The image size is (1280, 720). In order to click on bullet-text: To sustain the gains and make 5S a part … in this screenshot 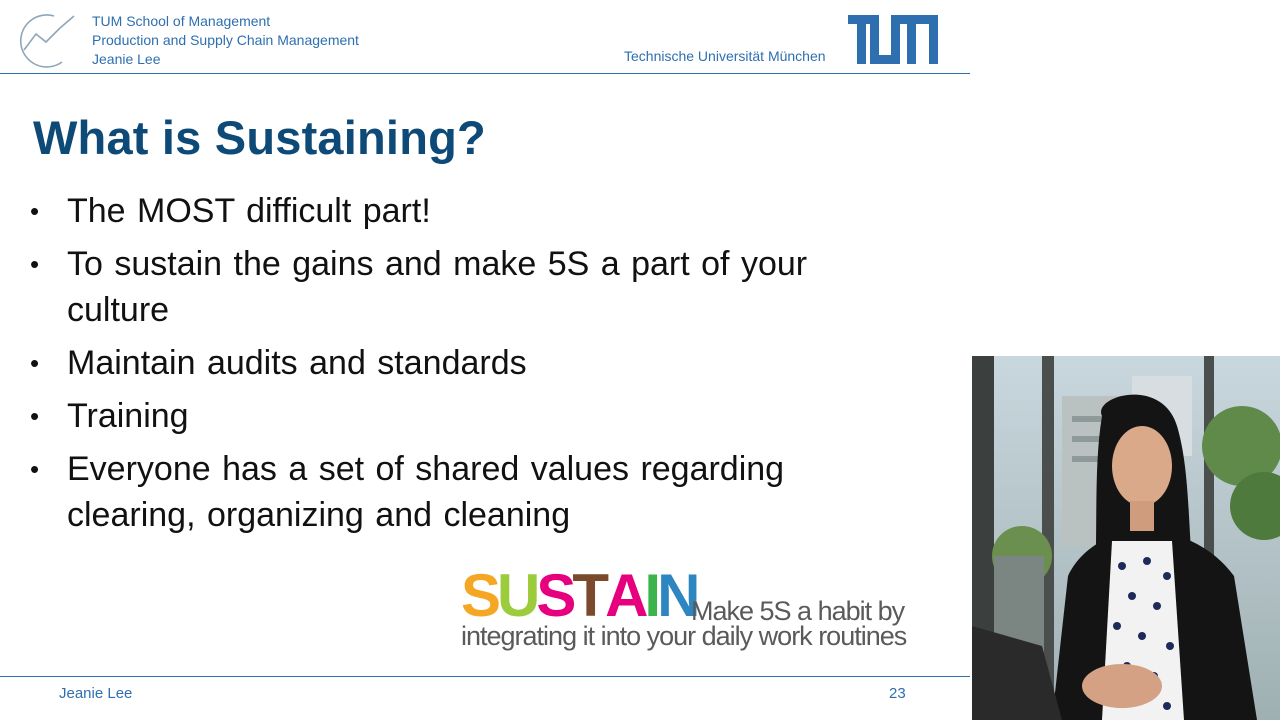, I will do `click(437, 287)`.